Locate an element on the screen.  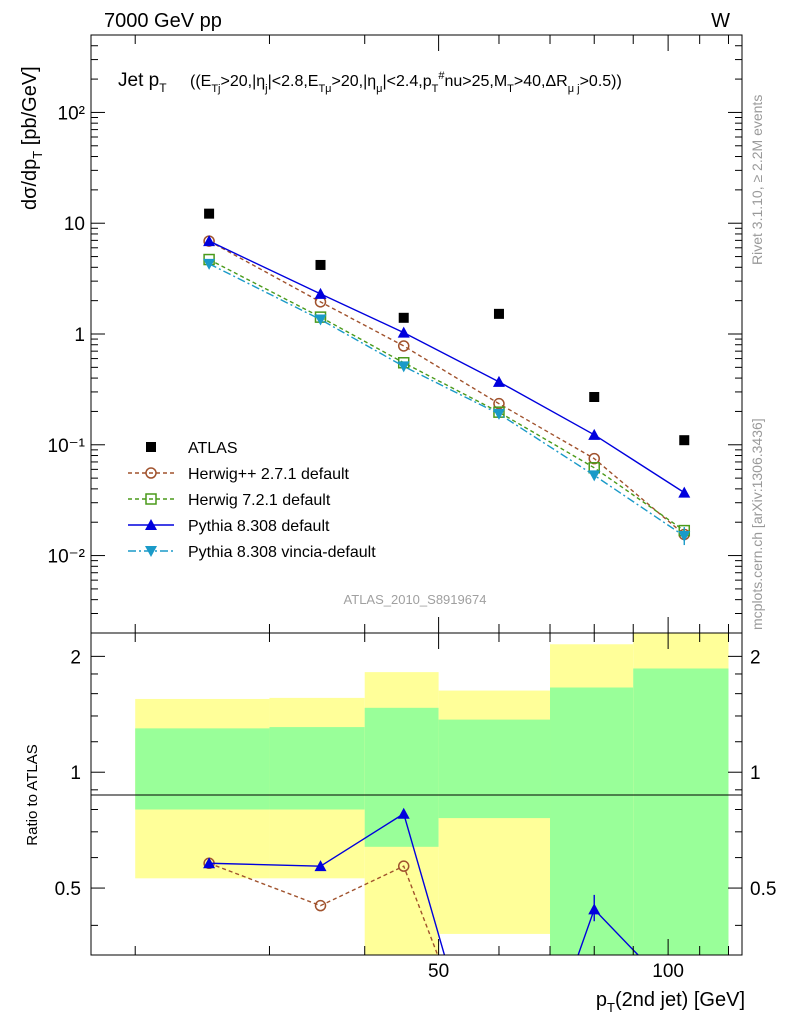
legend-label: Herwig++ 2.7.1 default is located at coordinates (269, 474).